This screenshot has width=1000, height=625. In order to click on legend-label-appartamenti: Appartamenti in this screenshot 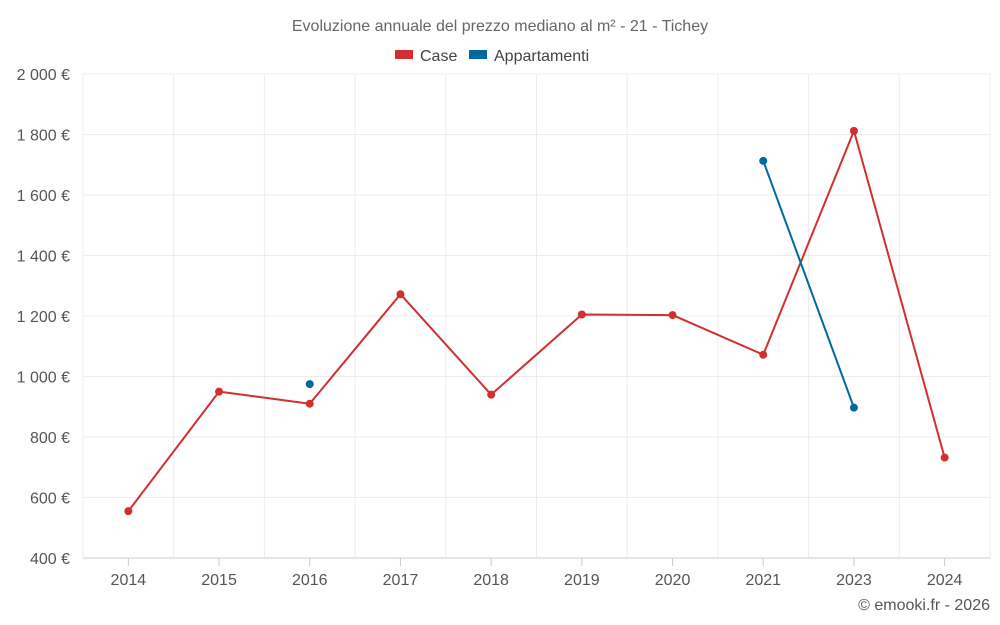, I will do `click(541, 56)`.